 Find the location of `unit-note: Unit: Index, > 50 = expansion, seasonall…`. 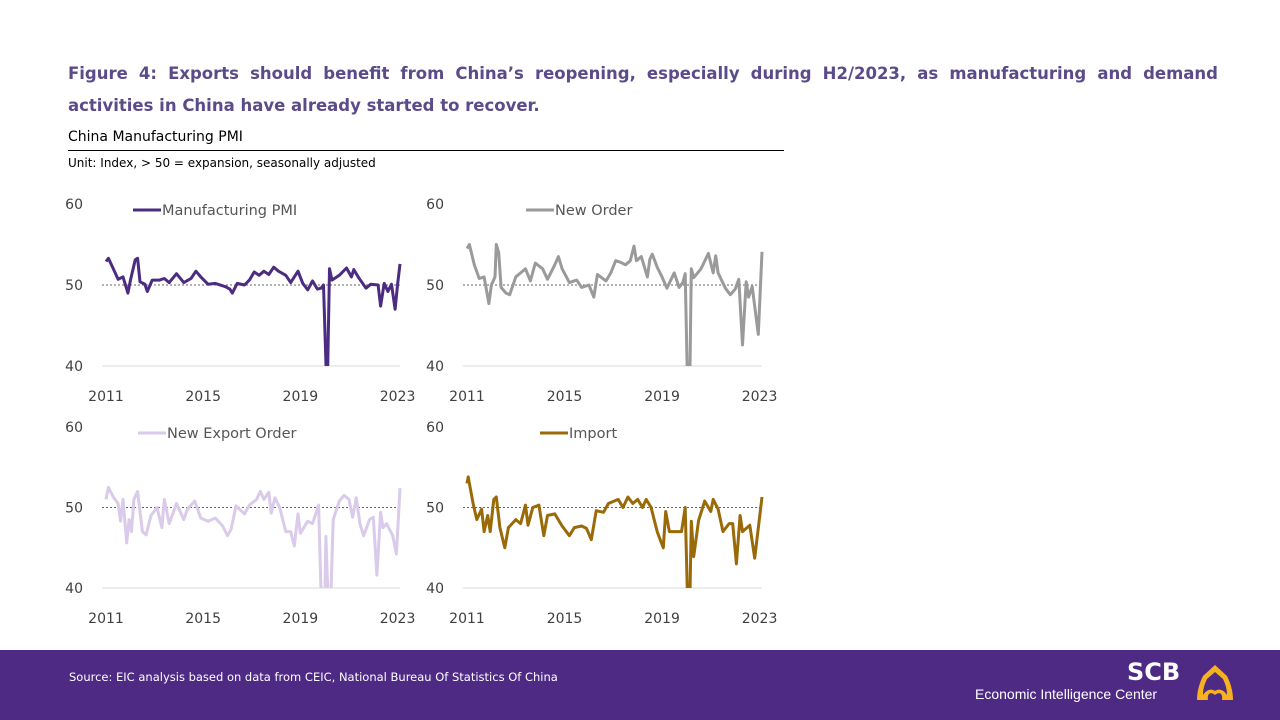

unit-note: Unit: Index, > 50 = expansion, seasonall… is located at coordinates (222, 163).